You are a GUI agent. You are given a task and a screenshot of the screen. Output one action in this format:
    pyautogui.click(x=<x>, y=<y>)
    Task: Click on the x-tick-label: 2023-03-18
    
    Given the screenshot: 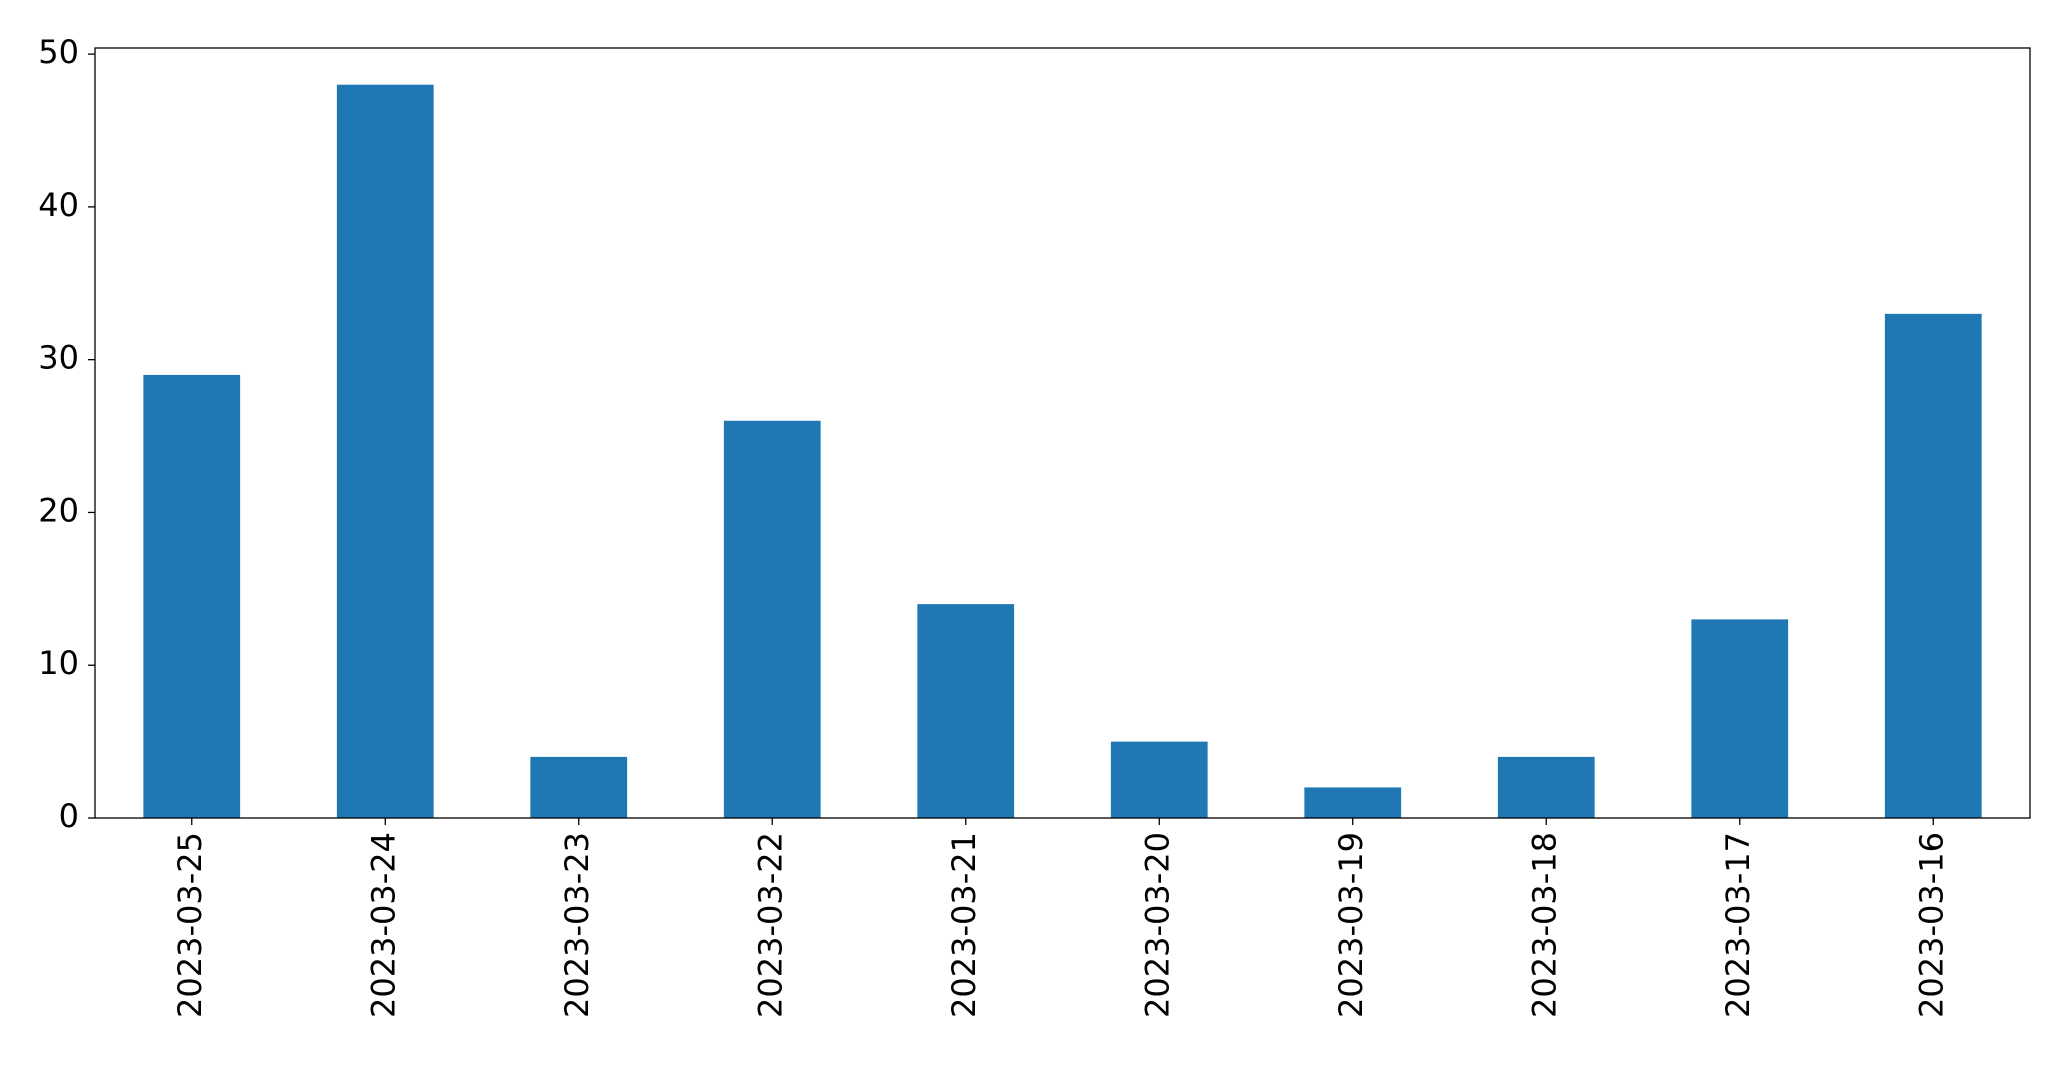 What is the action you would take?
    pyautogui.click(x=1544, y=925)
    